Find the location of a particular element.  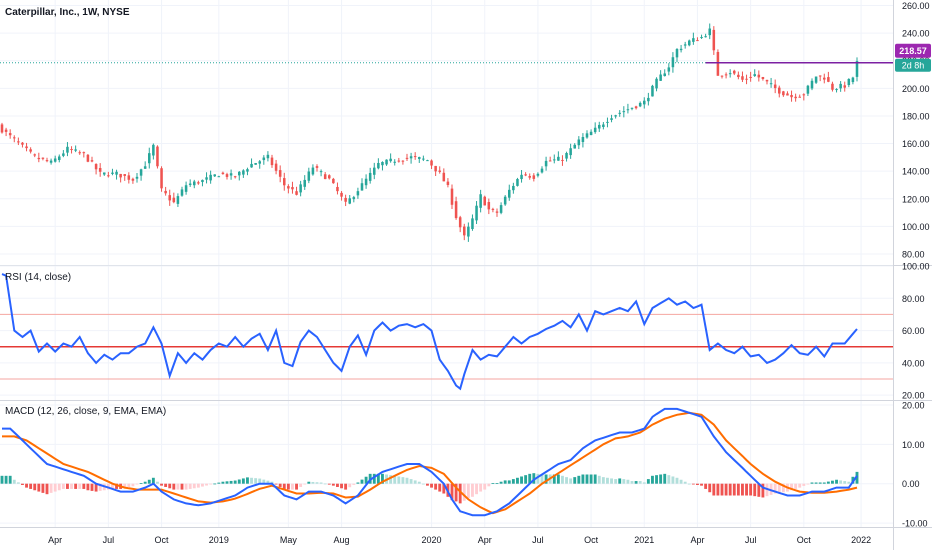

price-axis-tick-label: 100.00 is located at coordinates (916, 227).